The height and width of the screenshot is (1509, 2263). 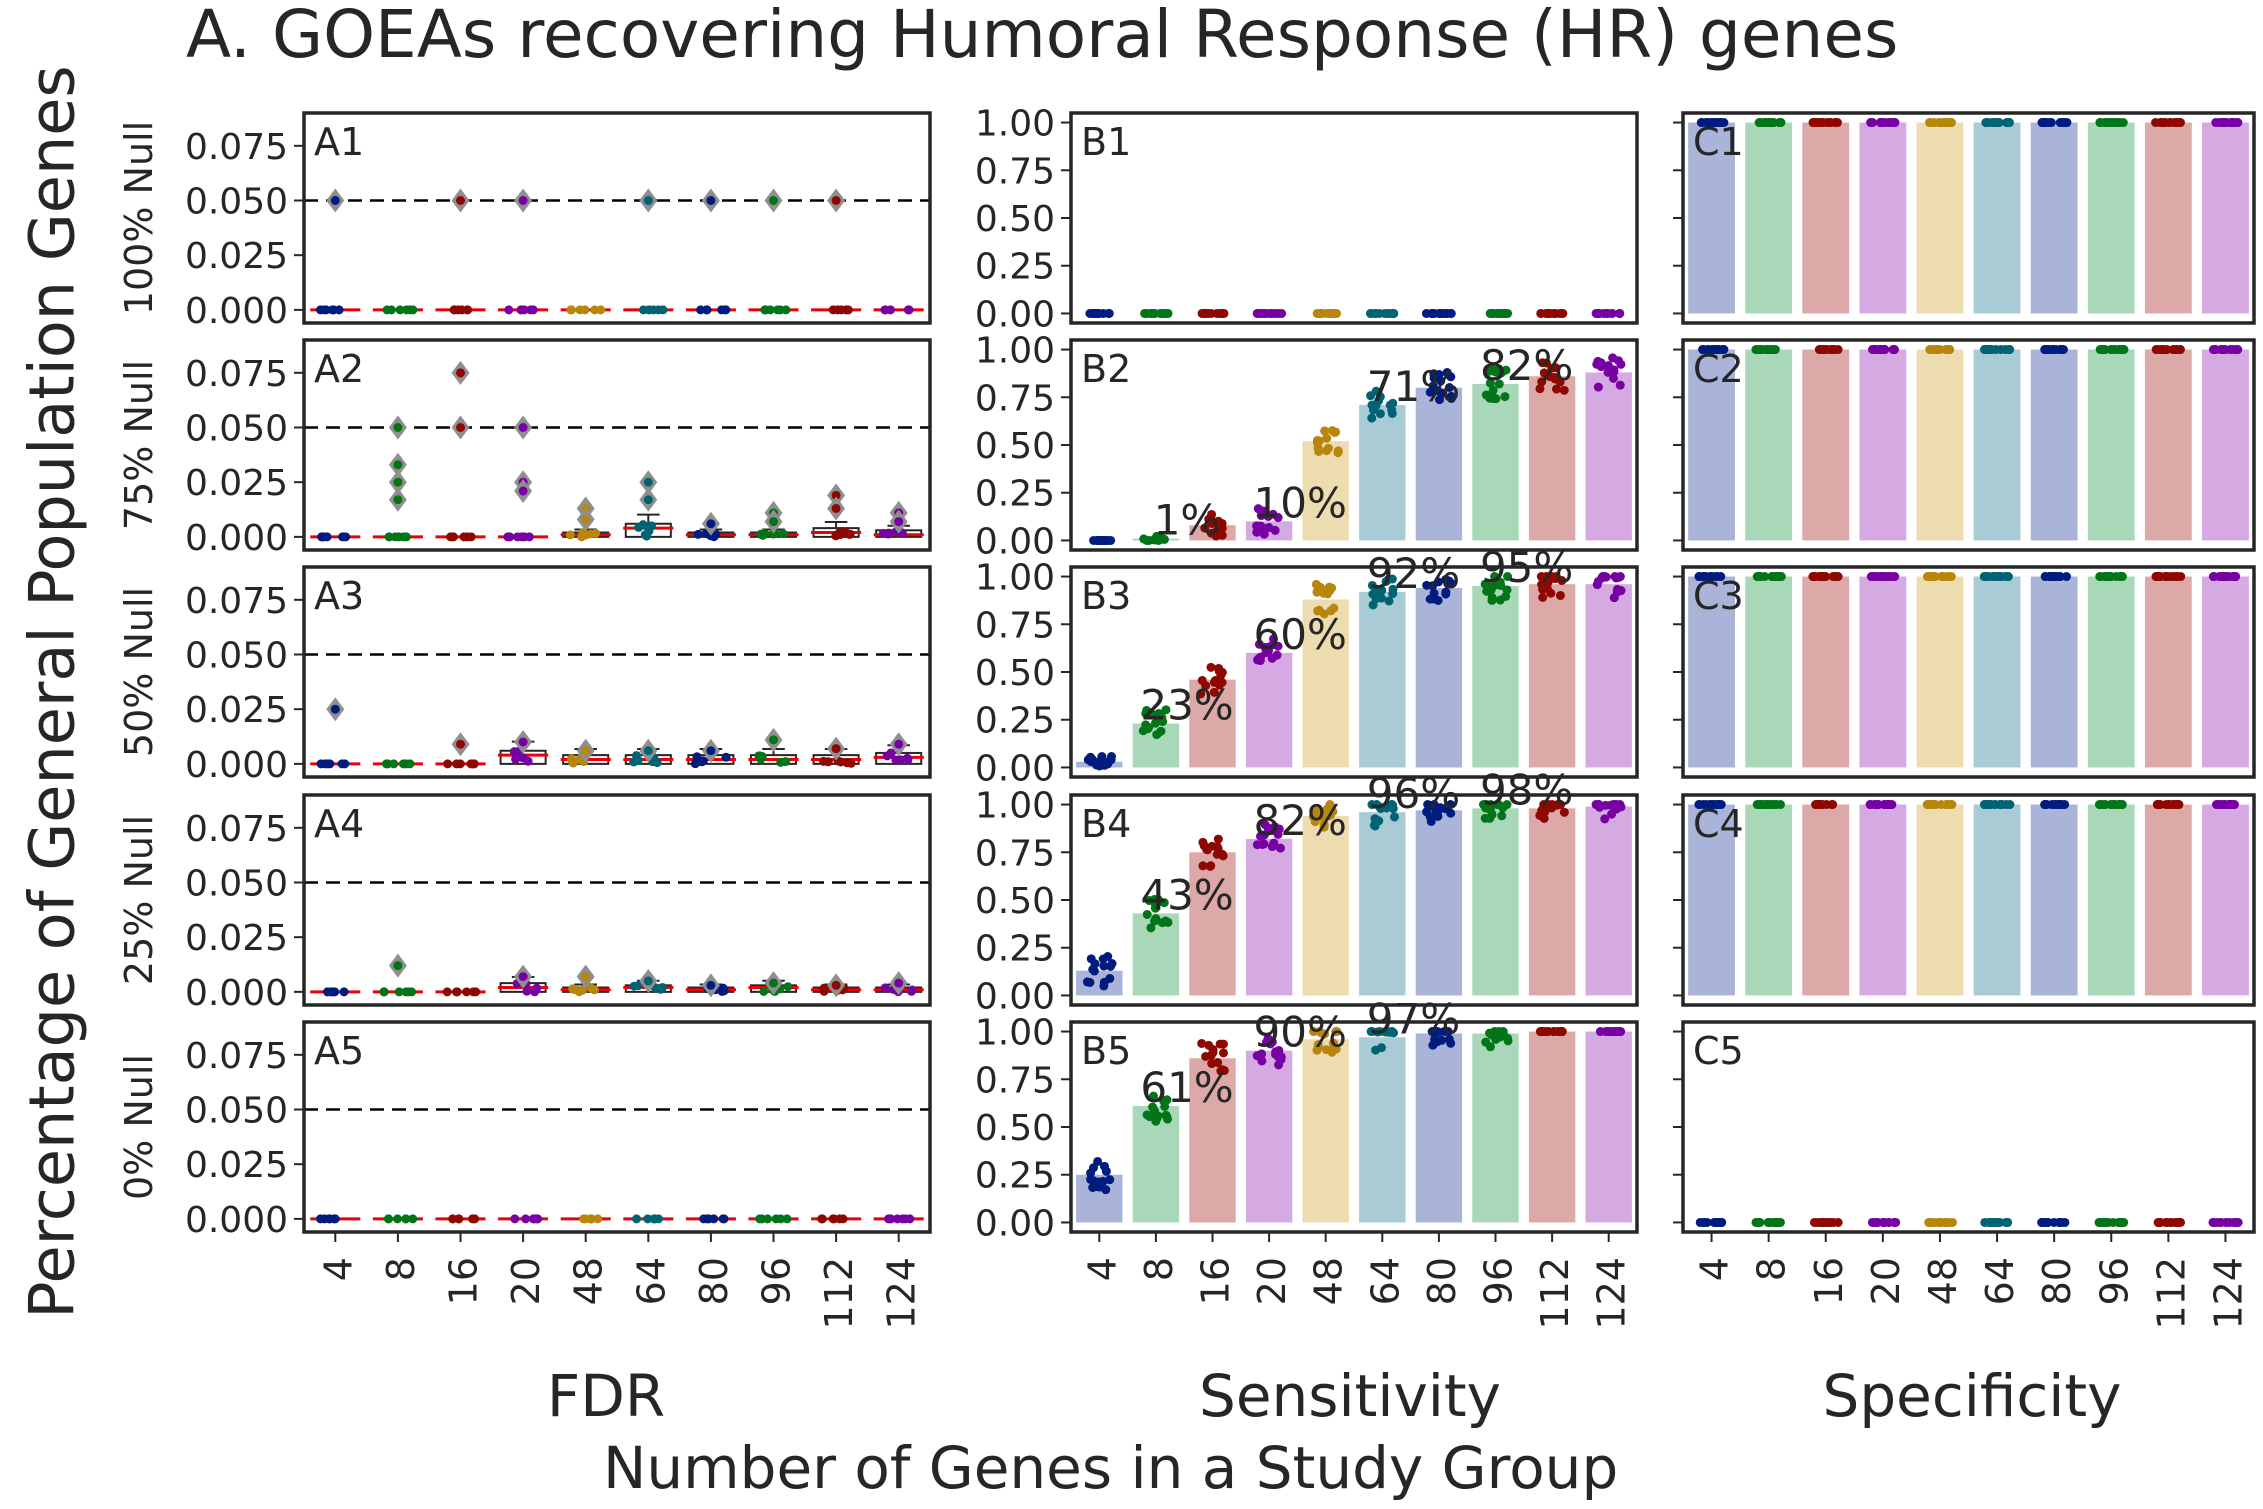 I want to click on x-tick-label: 124, so click(x=1612, y=1293).